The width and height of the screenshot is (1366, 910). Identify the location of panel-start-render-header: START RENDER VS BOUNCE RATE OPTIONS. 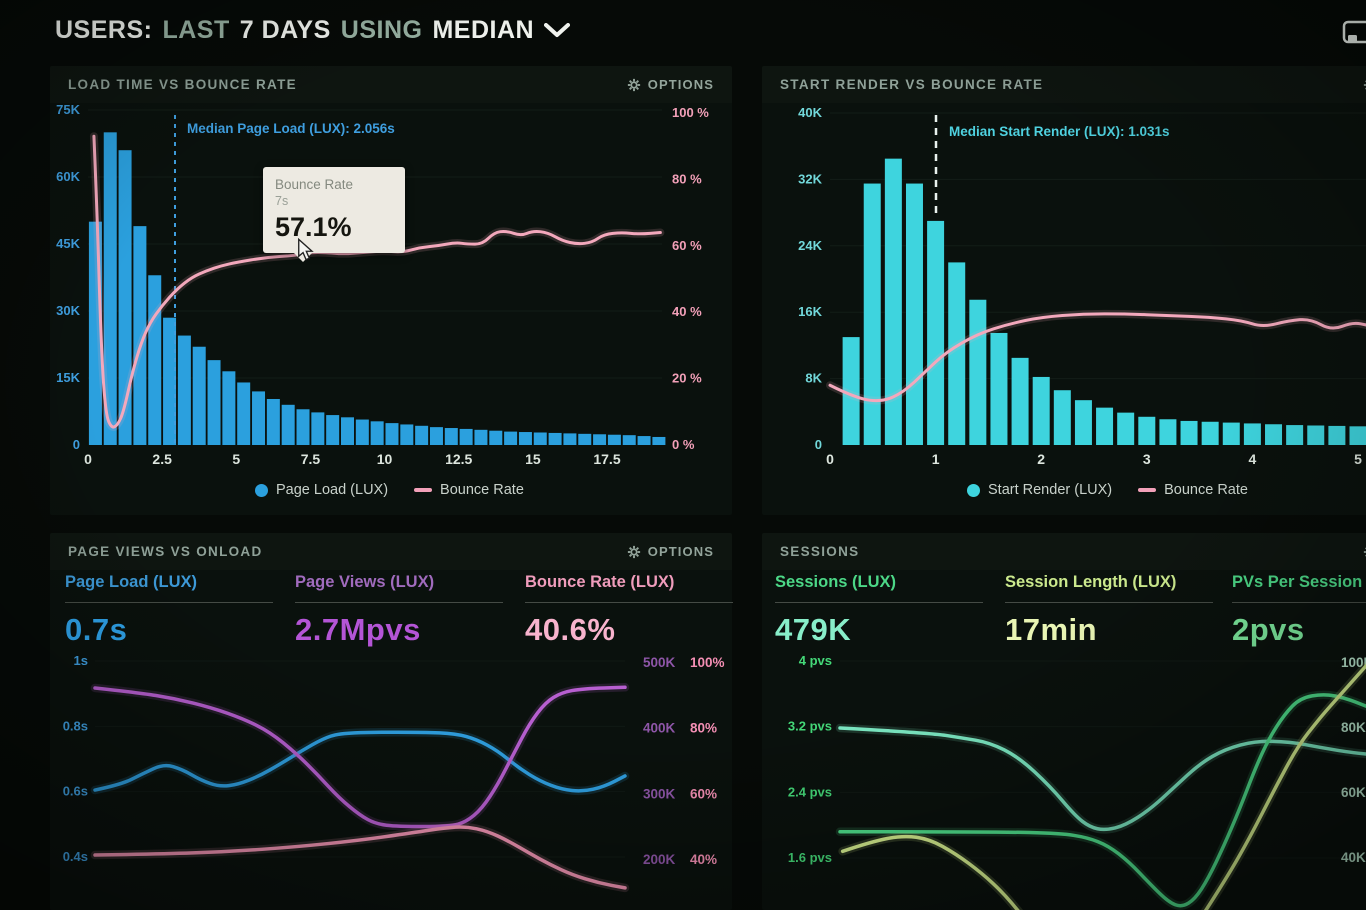
(1064, 84).